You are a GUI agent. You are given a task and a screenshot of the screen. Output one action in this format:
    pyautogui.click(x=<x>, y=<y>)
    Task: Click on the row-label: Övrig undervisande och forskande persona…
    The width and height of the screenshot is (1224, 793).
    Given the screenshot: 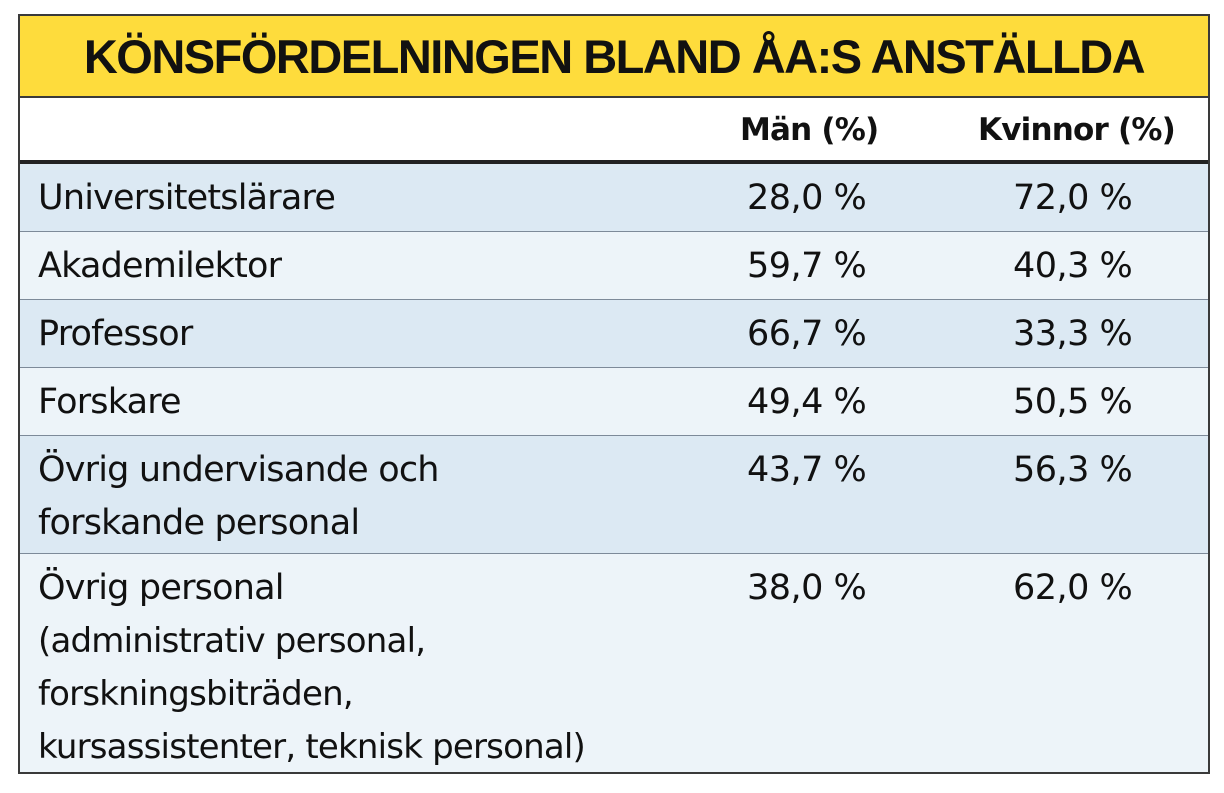 What is the action you would take?
    pyautogui.click(x=238, y=497)
    